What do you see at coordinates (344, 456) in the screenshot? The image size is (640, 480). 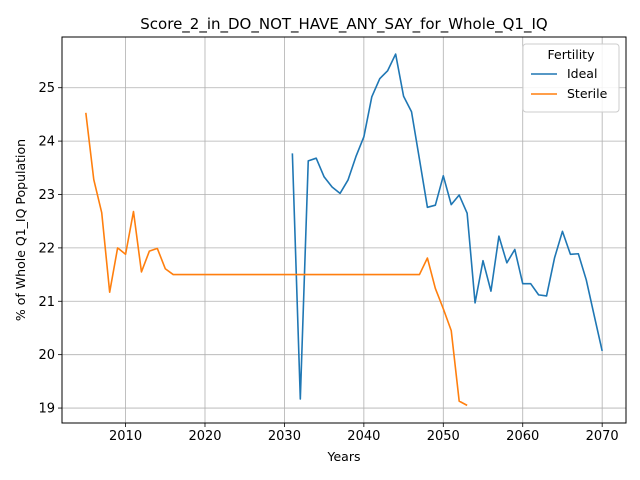 I see `x-axis-label: Years` at bounding box center [344, 456].